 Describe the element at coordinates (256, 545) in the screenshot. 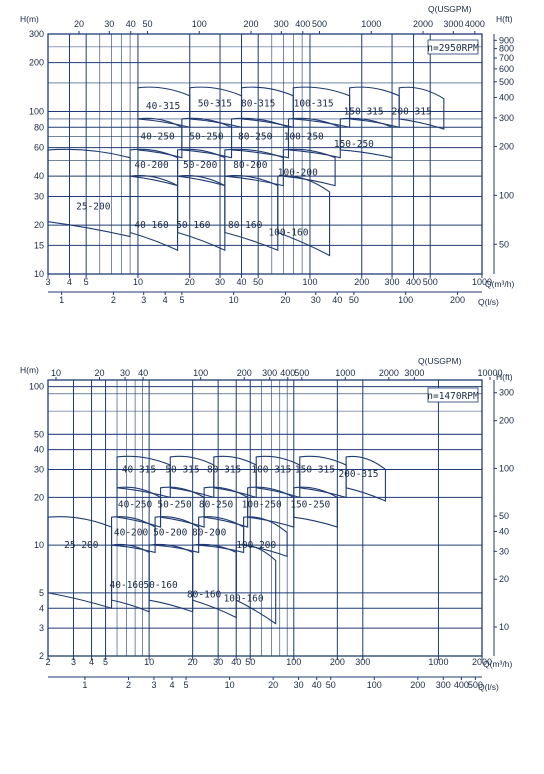

I see `zone-label: 100-200` at that location.